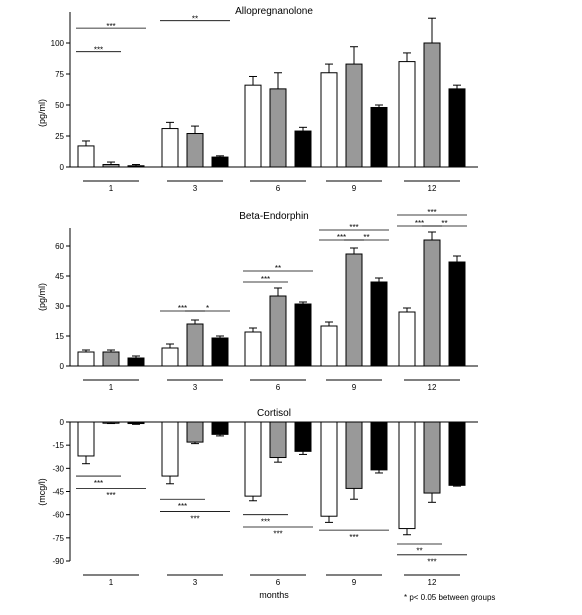 The width and height of the screenshot is (582, 615). Describe the element at coordinates (59, 246) in the screenshot. I see `y-tick-label: 60` at that location.